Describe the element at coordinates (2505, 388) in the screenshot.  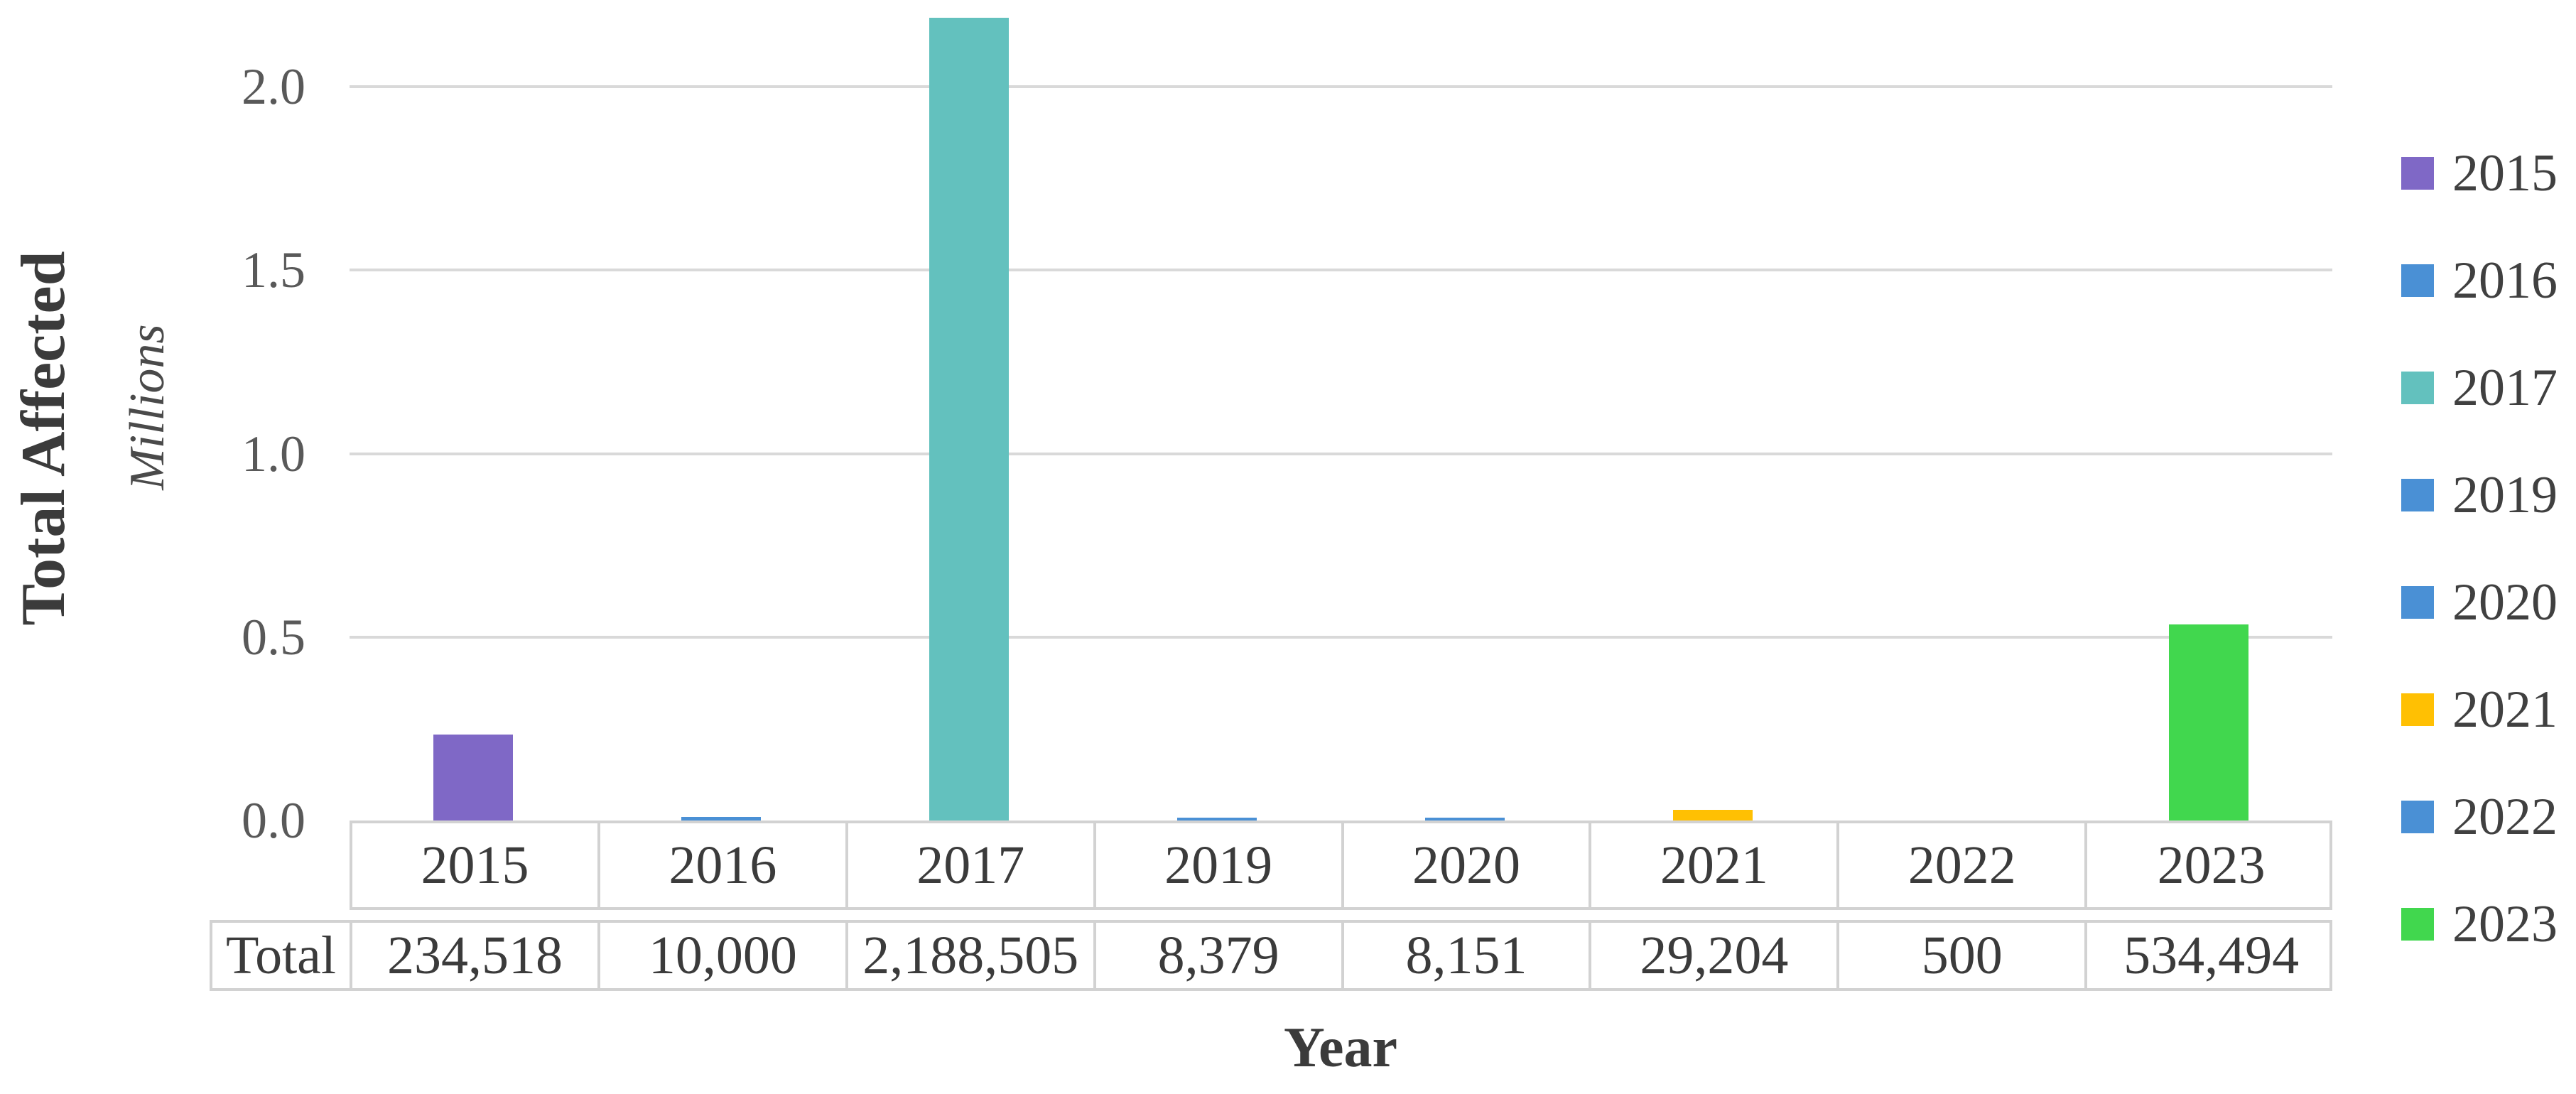
I see `legend-label: 2017` at that location.